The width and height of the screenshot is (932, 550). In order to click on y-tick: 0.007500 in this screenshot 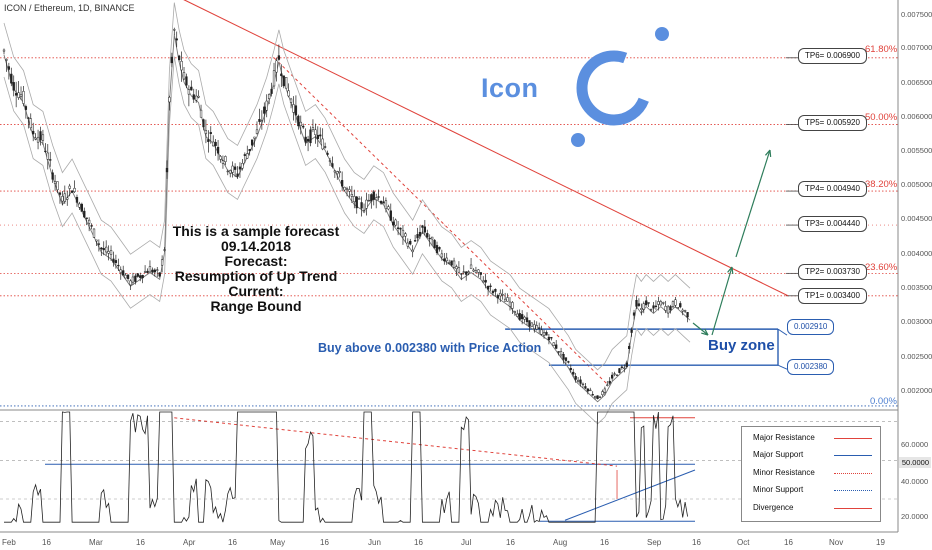, I will do `click(916, 14)`.